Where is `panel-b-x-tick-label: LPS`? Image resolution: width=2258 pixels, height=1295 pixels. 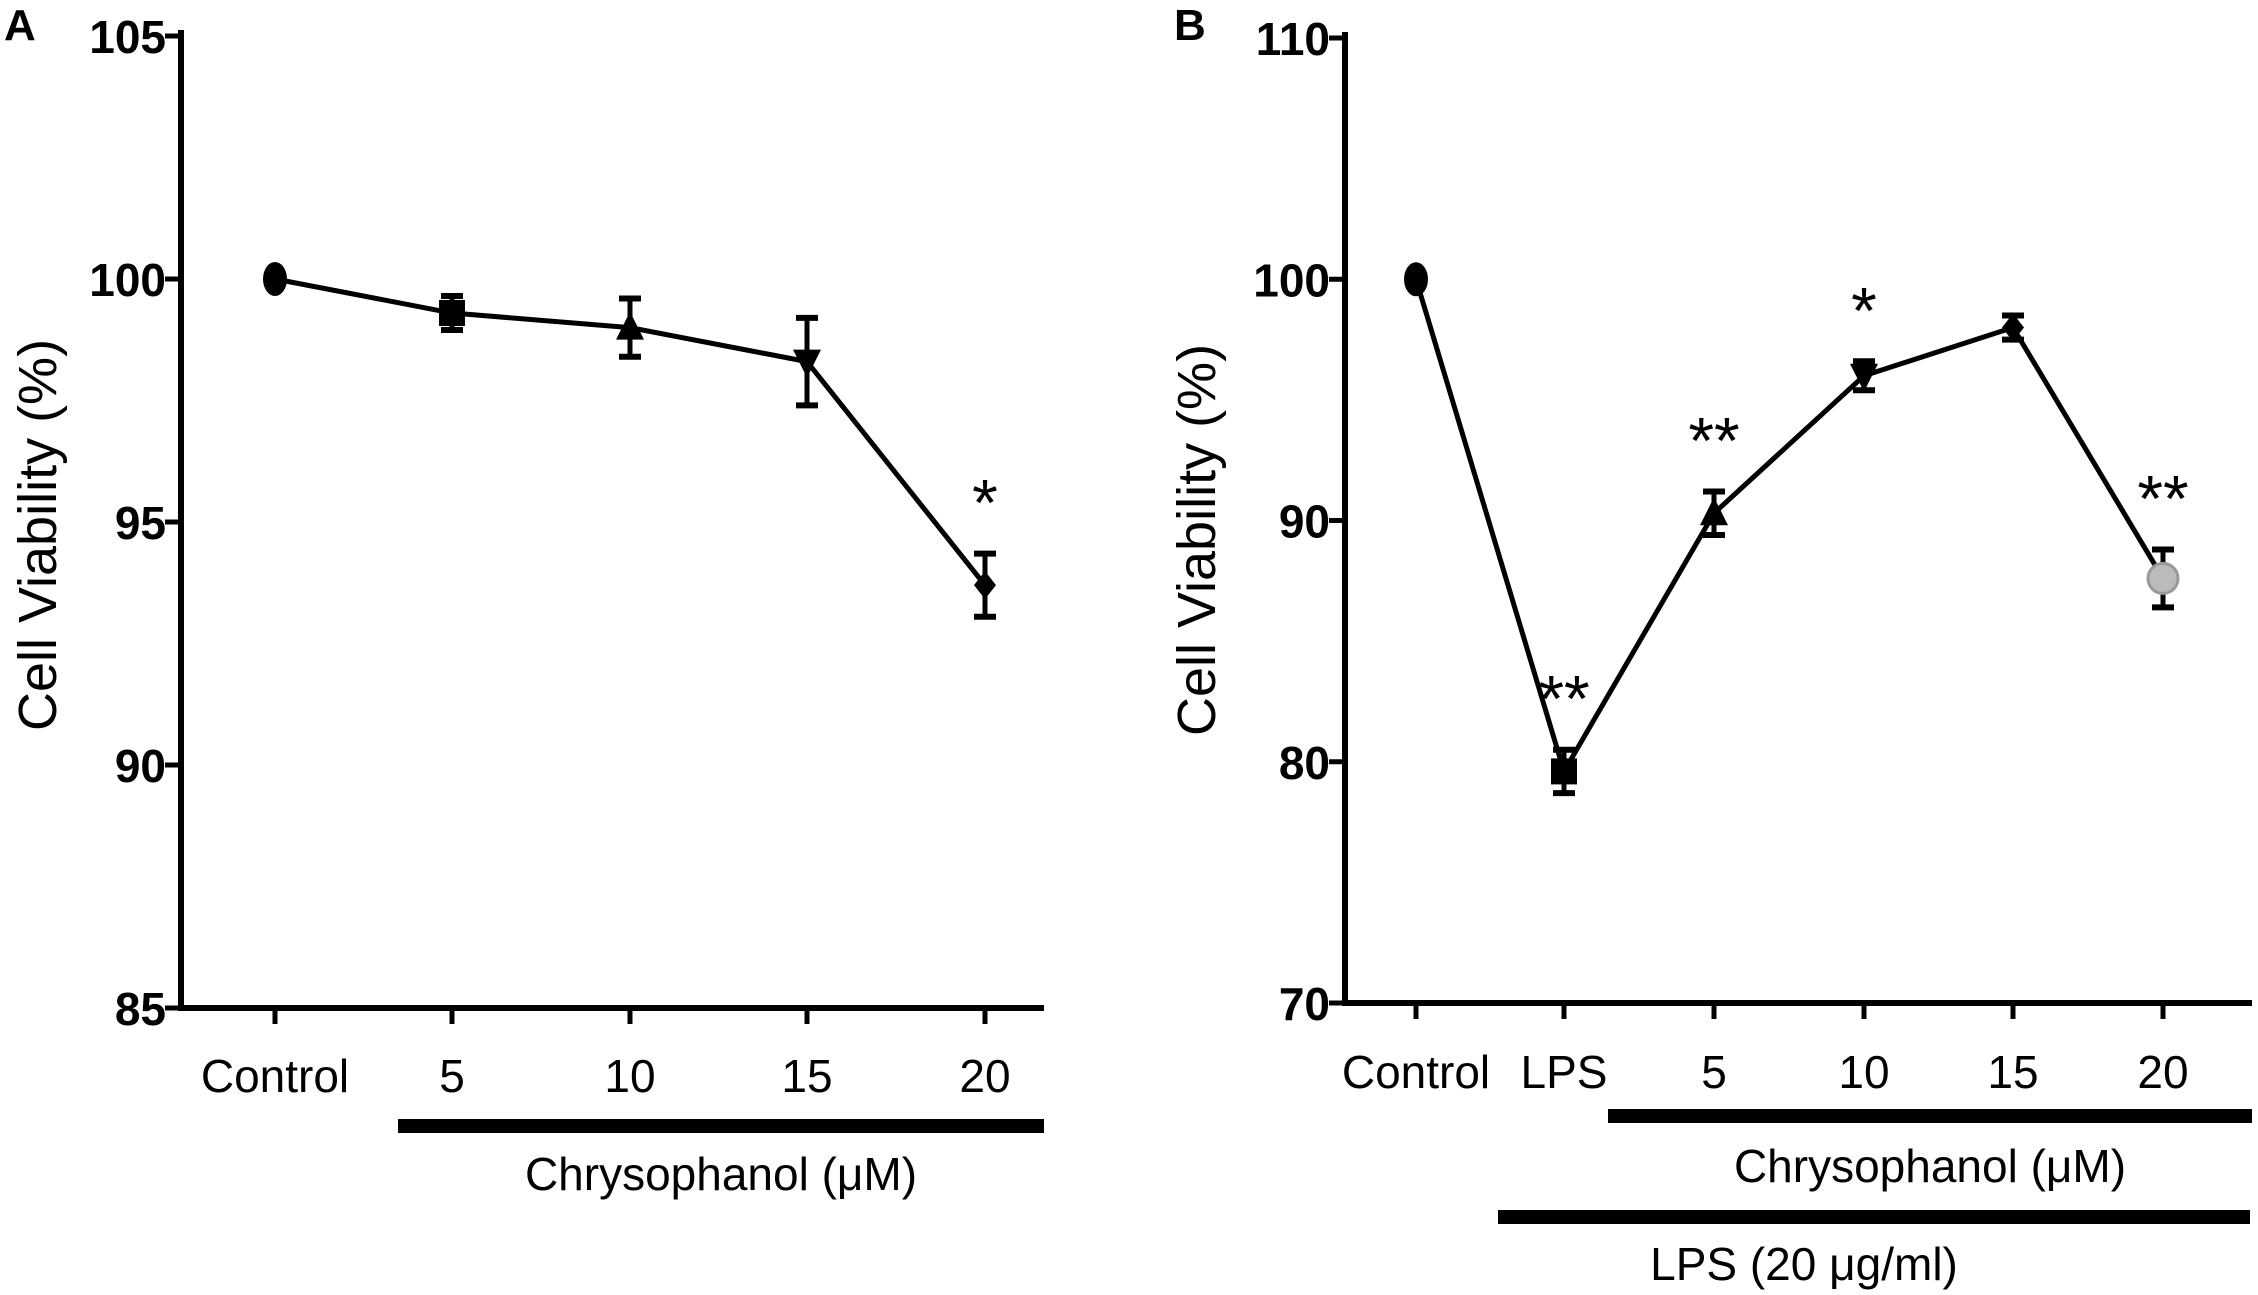
panel-b-x-tick-label: LPS is located at coordinates (1564, 1072).